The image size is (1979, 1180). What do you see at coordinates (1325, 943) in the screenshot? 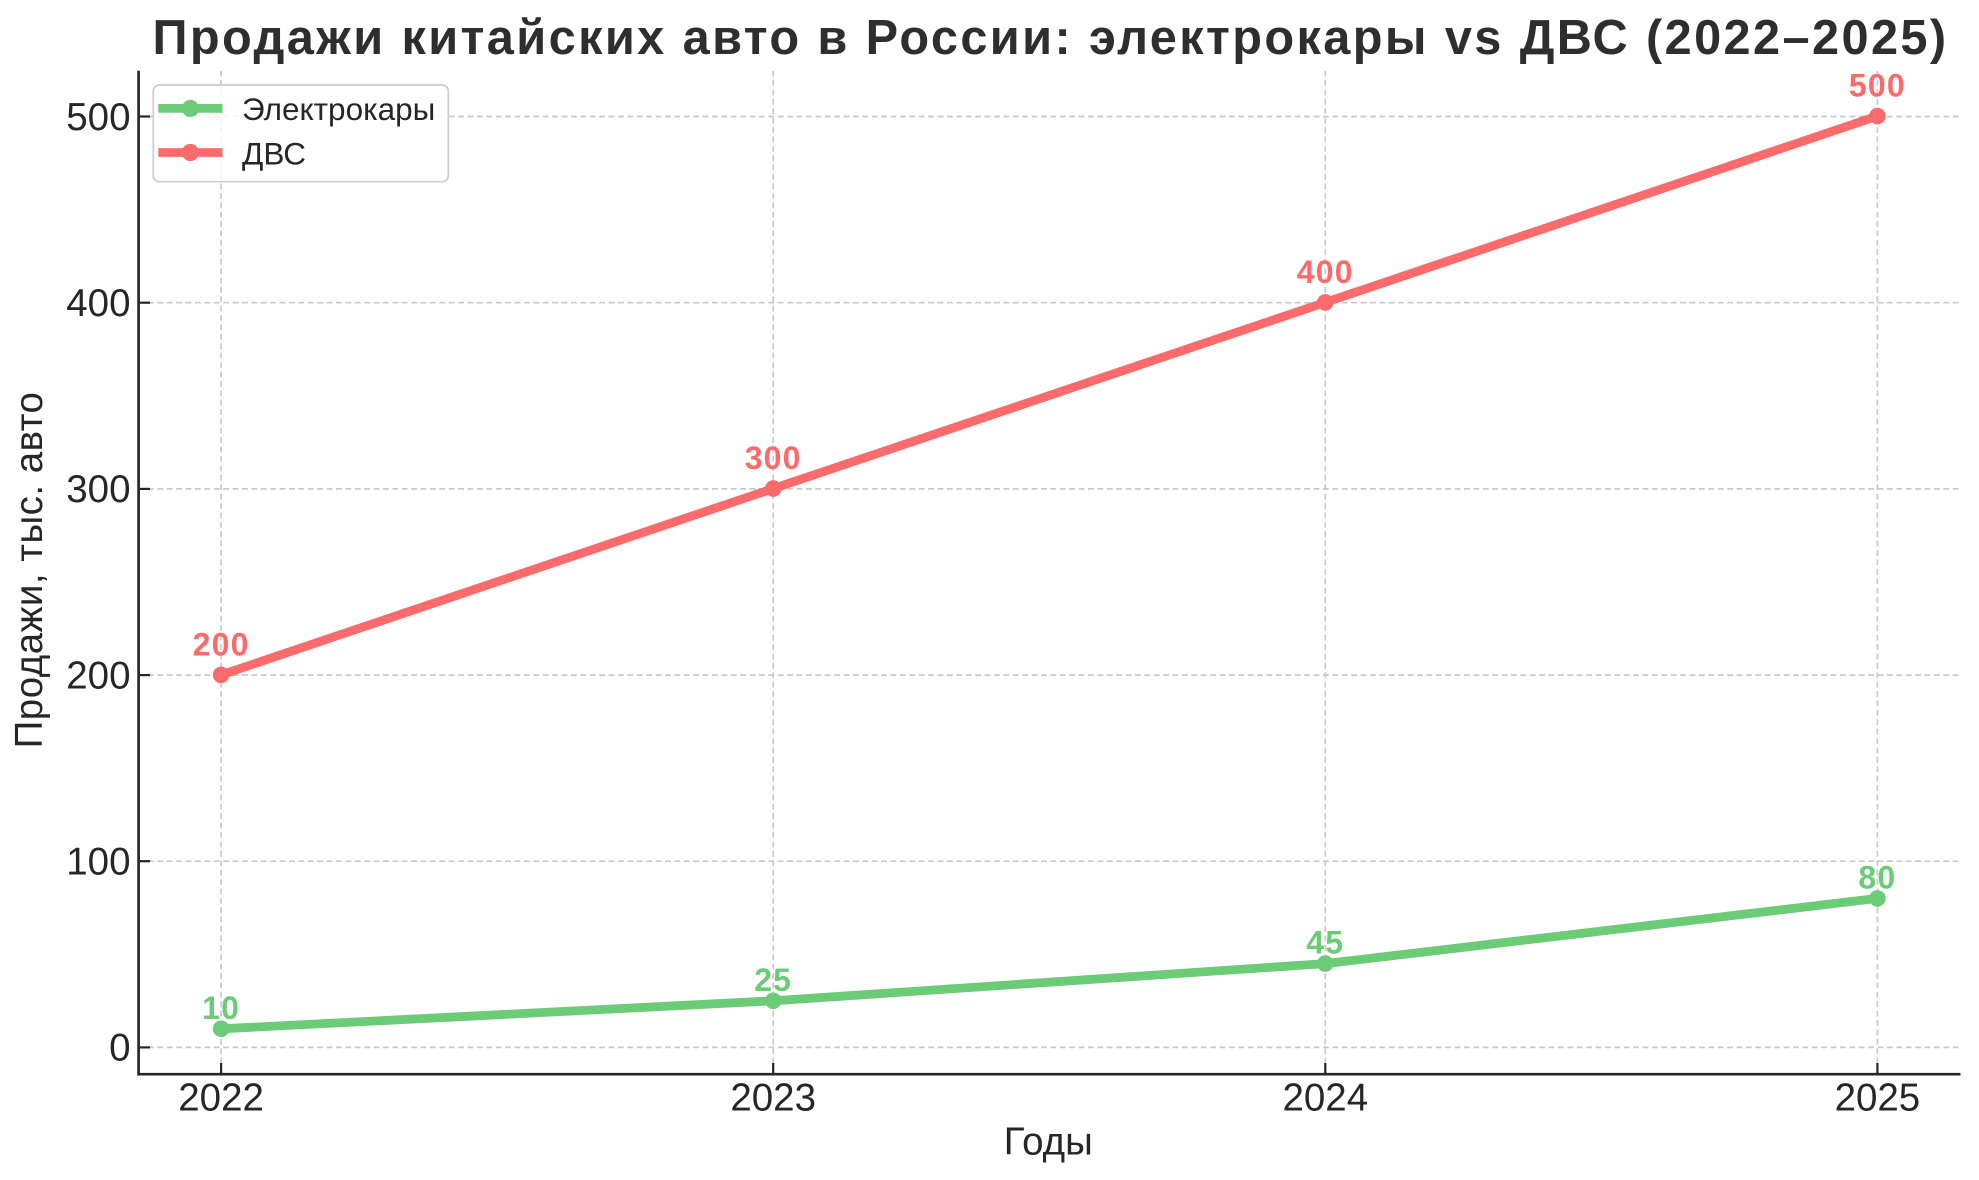
I see `svg-text: 45` at bounding box center [1325, 943].